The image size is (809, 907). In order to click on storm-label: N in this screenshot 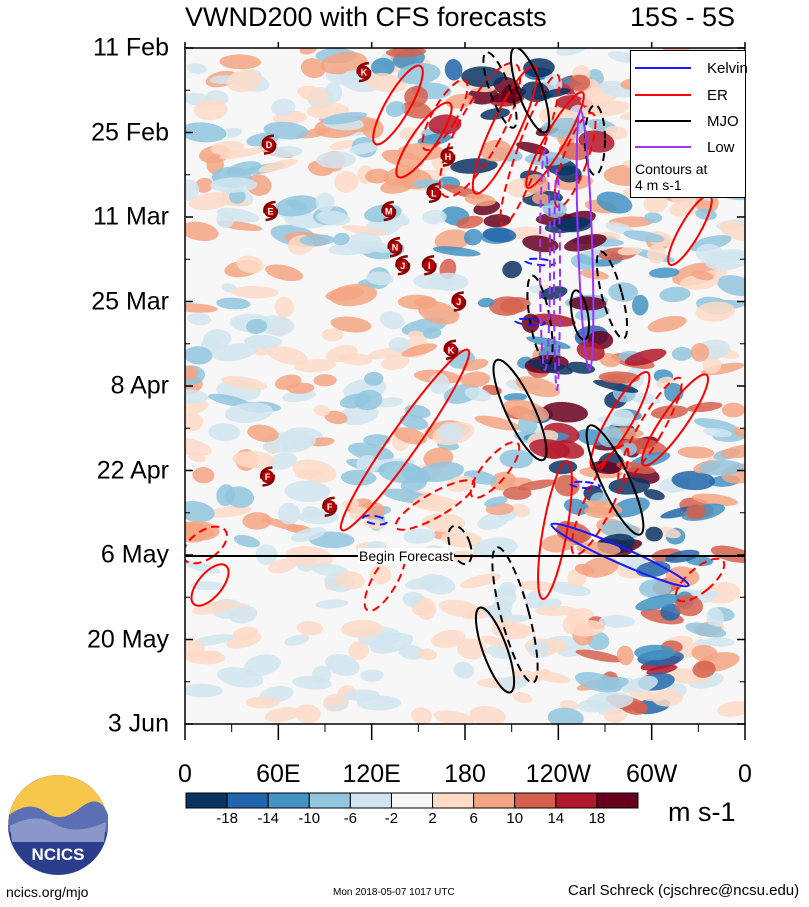, I will do `click(395, 248)`.